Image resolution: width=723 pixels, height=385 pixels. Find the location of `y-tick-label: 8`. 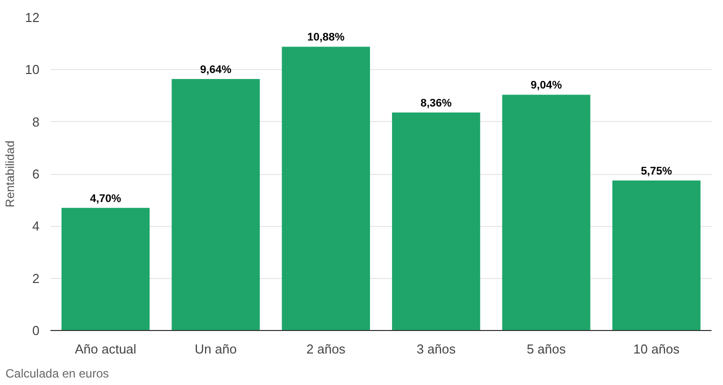

y-tick-label: 8 is located at coordinates (36, 122).